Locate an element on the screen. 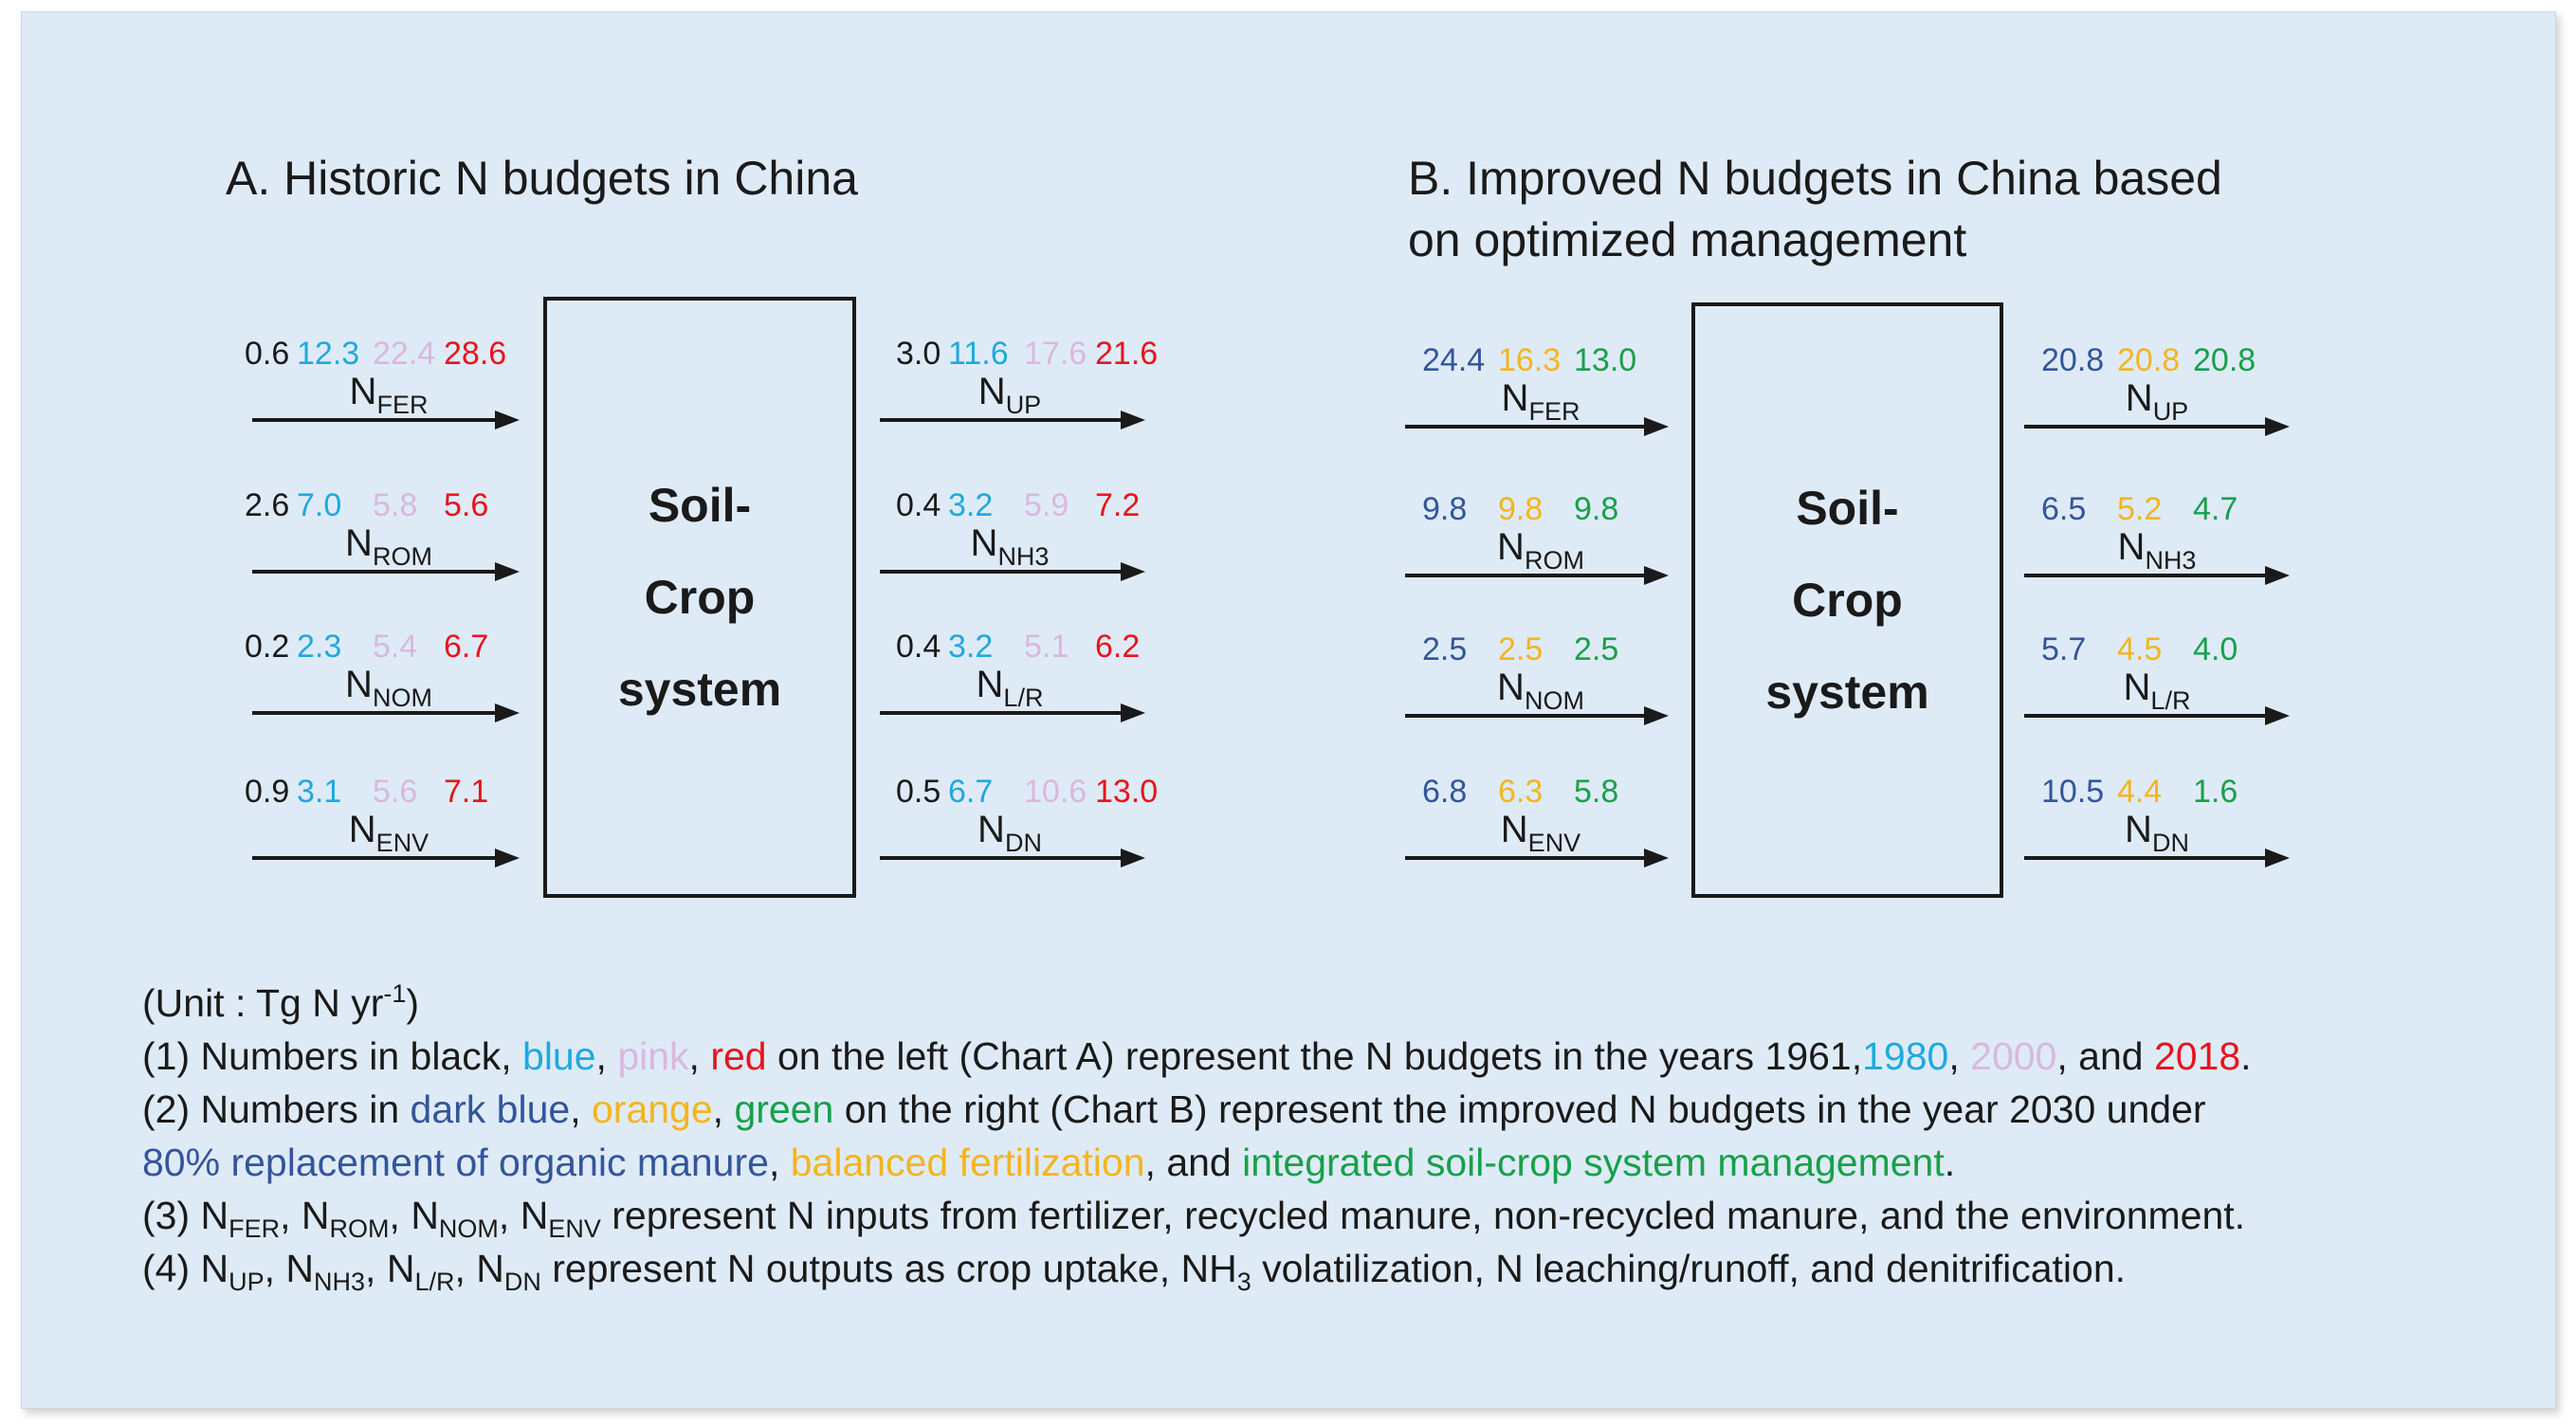  flow-value: 5.9 is located at coordinates (1046, 505).